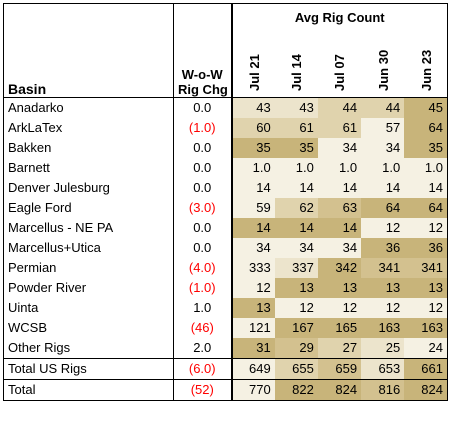 The width and height of the screenshot is (450, 421). I want to click on rig-count-cell: 121, so click(253, 328).